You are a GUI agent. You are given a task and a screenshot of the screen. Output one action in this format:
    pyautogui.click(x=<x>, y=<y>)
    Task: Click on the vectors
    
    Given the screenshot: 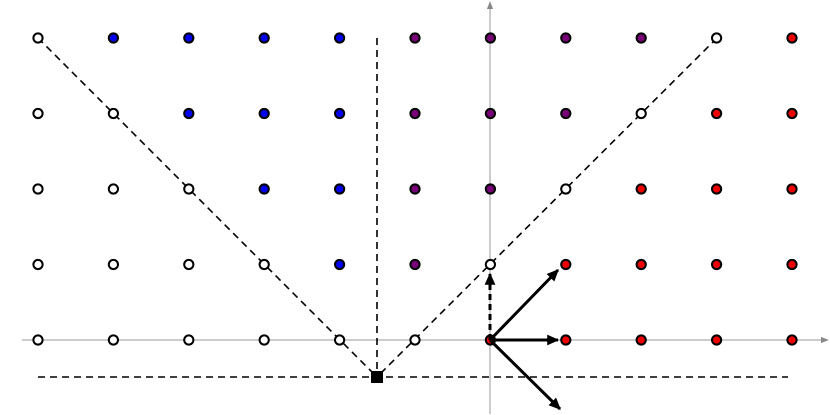 What is the action you would take?
    pyautogui.click(x=523, y=339)
    